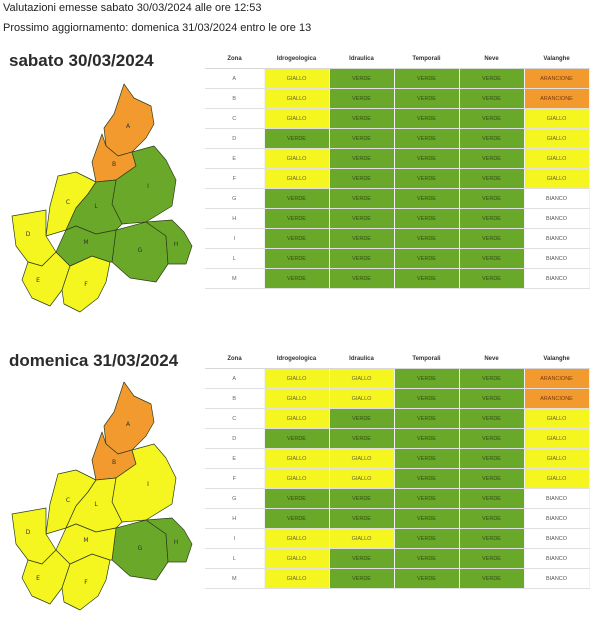 The height and width of the screenshot is (624, 607). What do you see at coordinates (397, 158) in the screenshot?
I see `table-row: E GIALLO VERDE VERDE VERDE GIALLO` at bounding box center [397, 158].